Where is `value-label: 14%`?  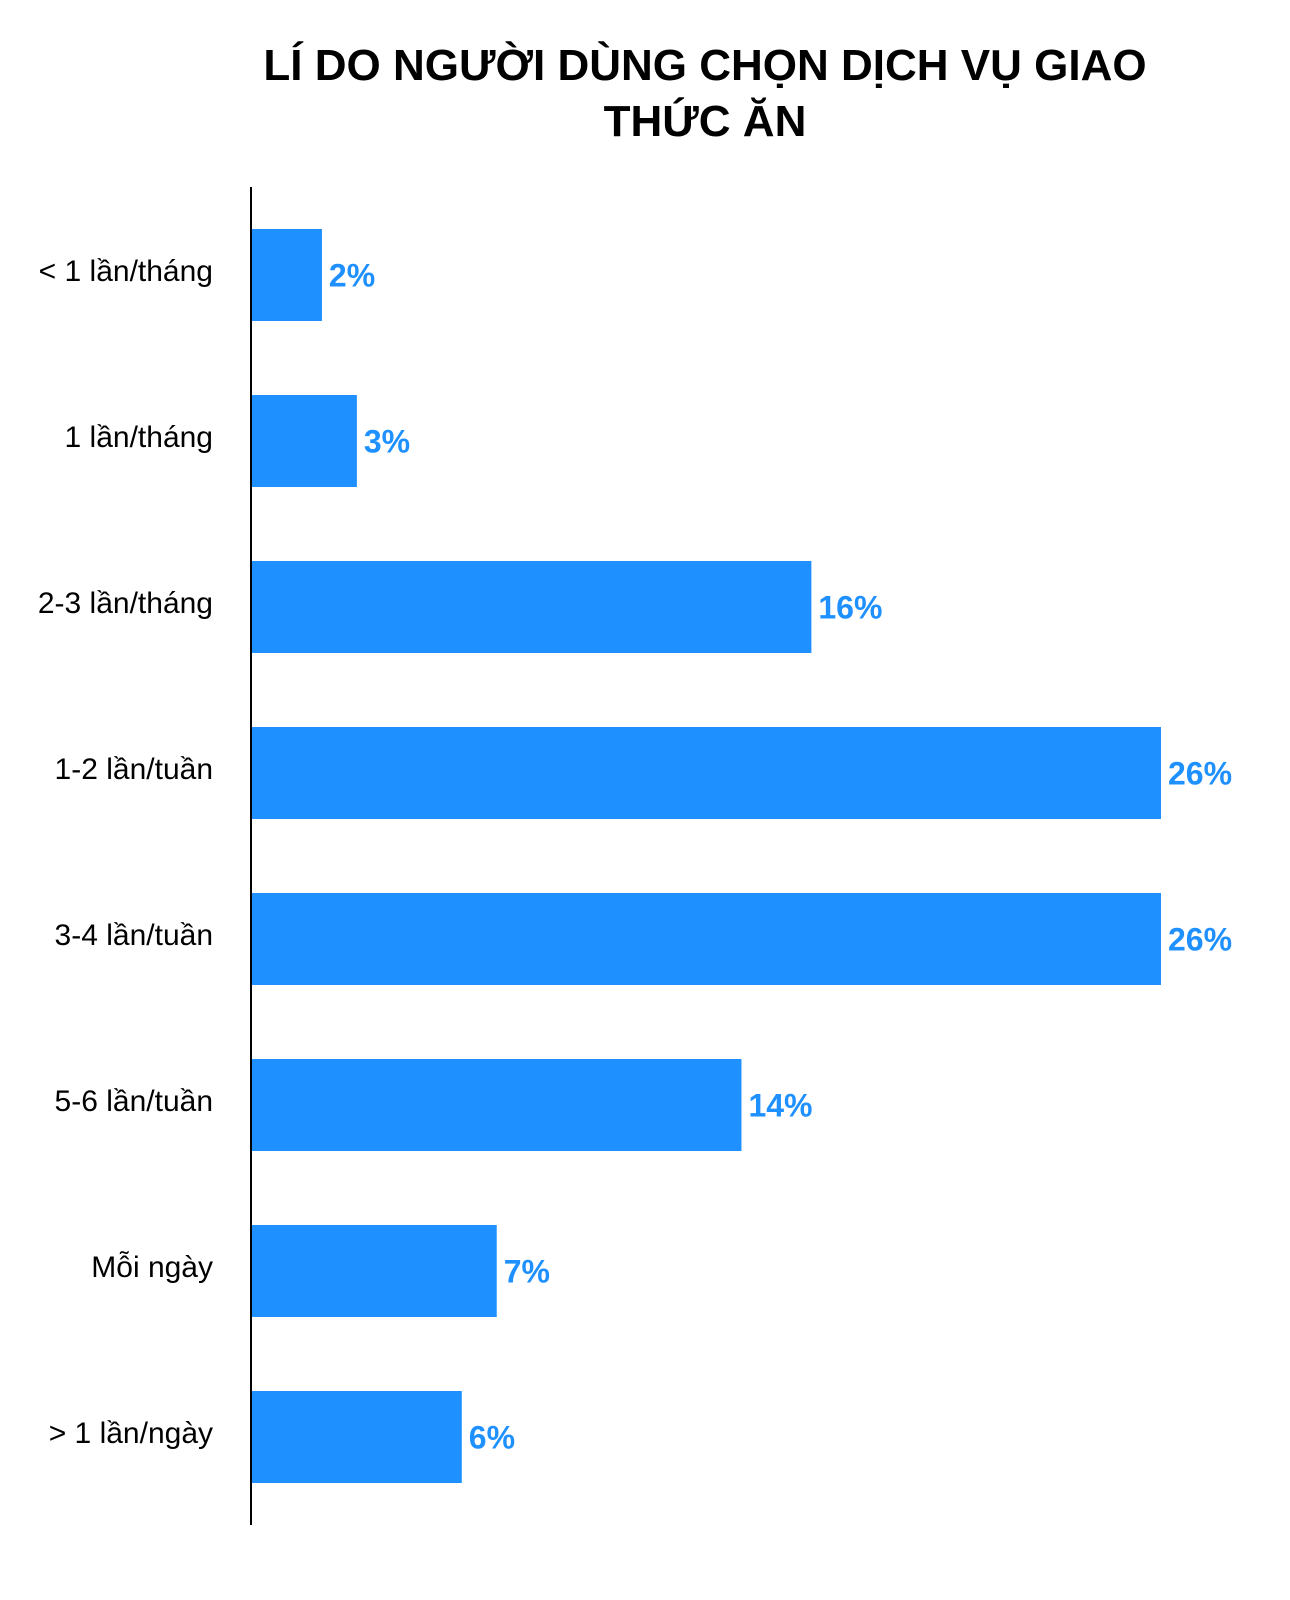
value-label: 14% is located at coordinates (780, 1105).